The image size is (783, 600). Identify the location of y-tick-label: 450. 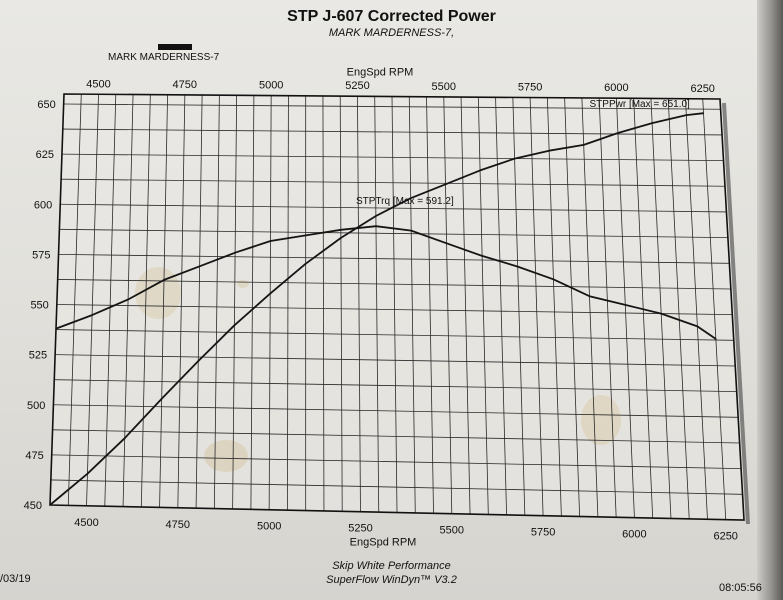
(33, 506).